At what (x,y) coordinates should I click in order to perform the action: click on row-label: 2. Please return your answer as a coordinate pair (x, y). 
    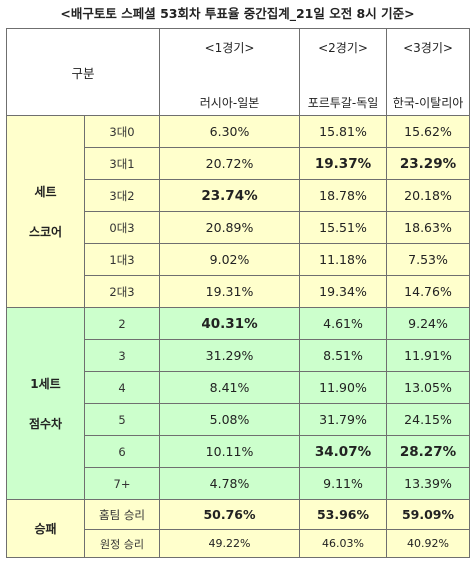
    Looking at the image, I should click on (122, 323).